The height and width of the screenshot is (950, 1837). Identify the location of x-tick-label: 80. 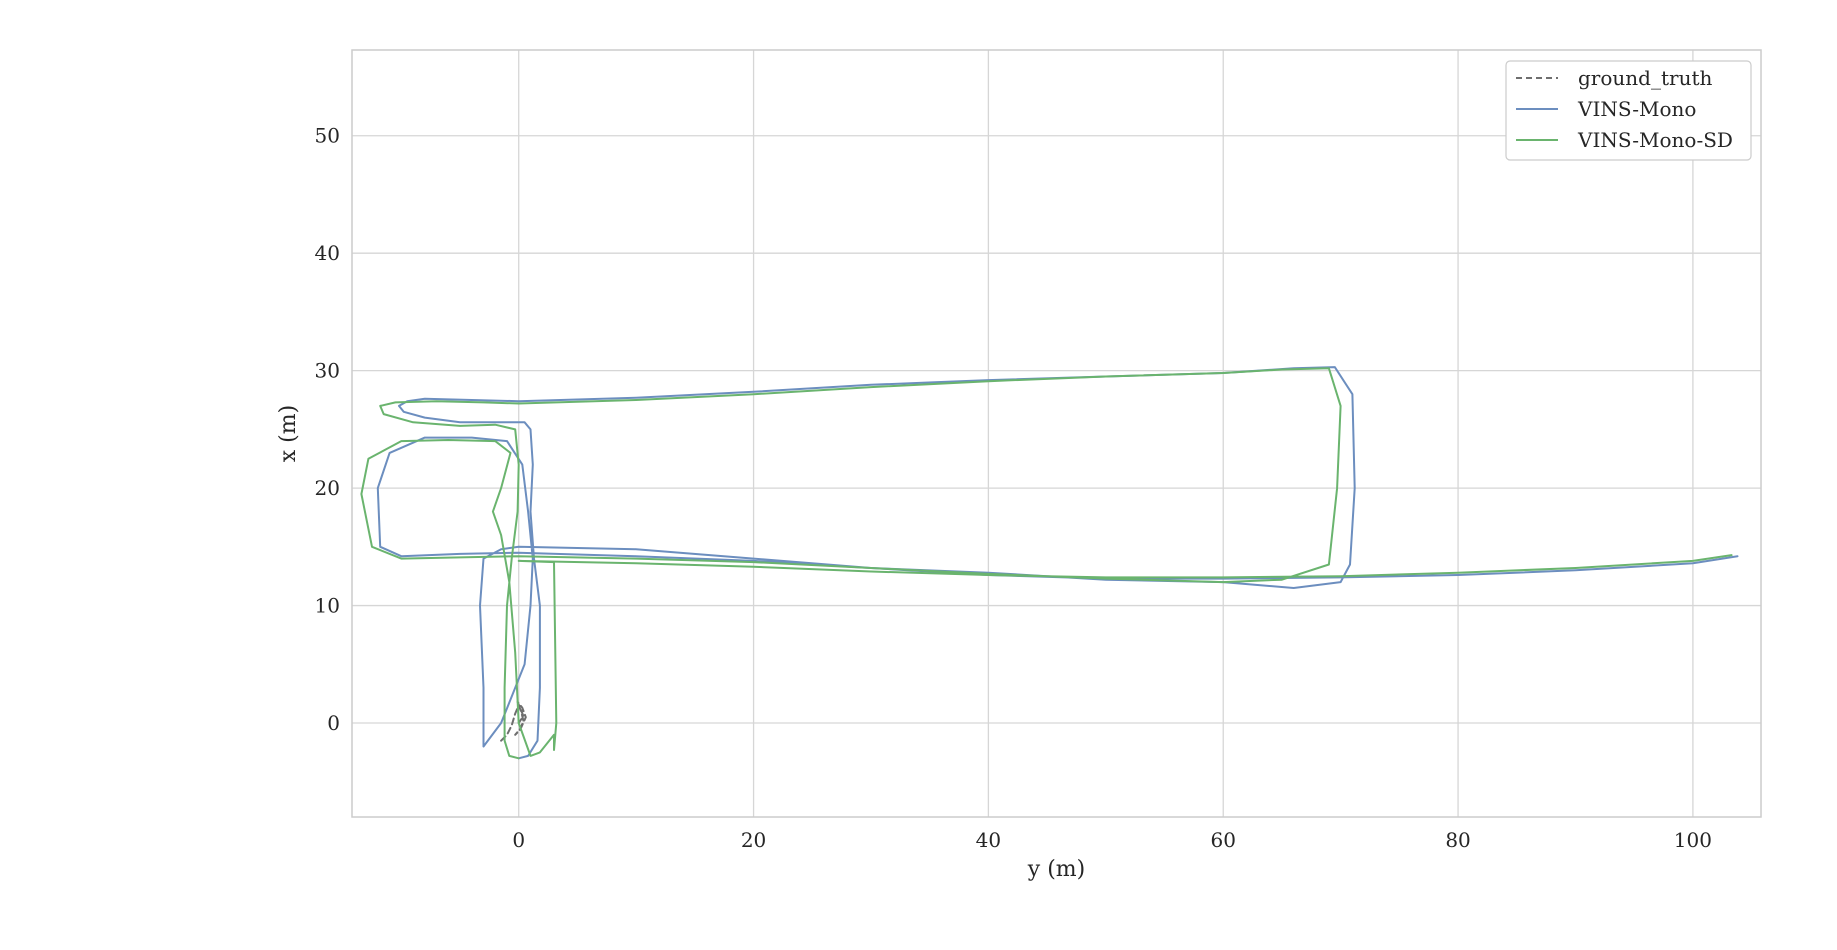
(1457, 840).